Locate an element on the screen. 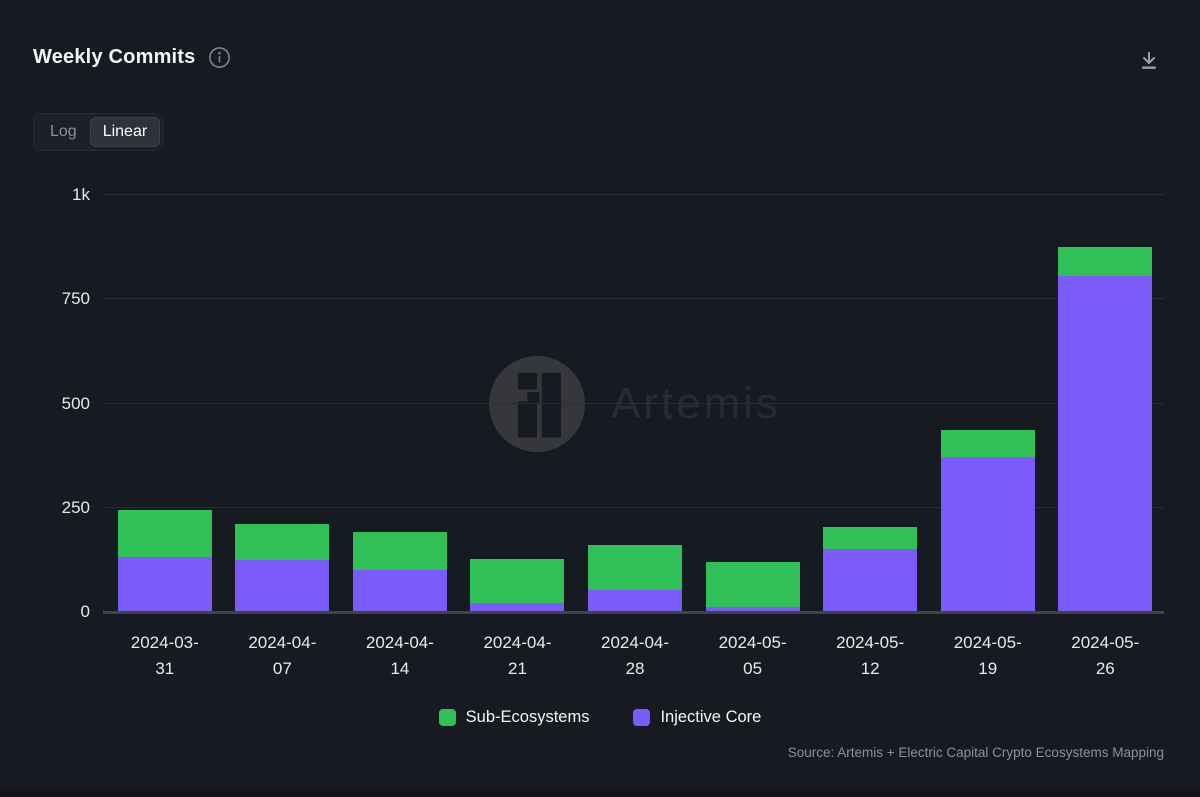  x-axis-line is located at coordinates (633, 612).